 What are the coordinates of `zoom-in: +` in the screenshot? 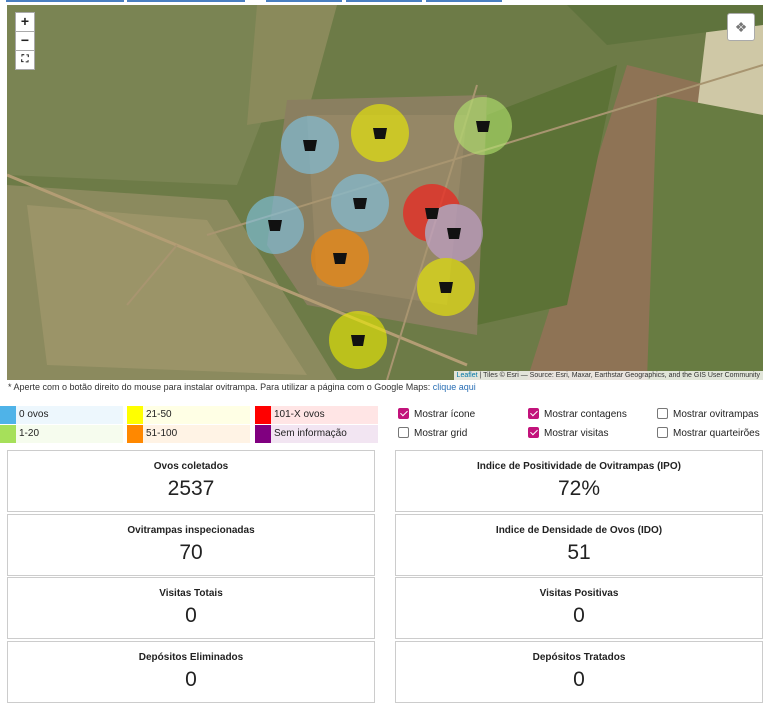 It's located at (25, 22).